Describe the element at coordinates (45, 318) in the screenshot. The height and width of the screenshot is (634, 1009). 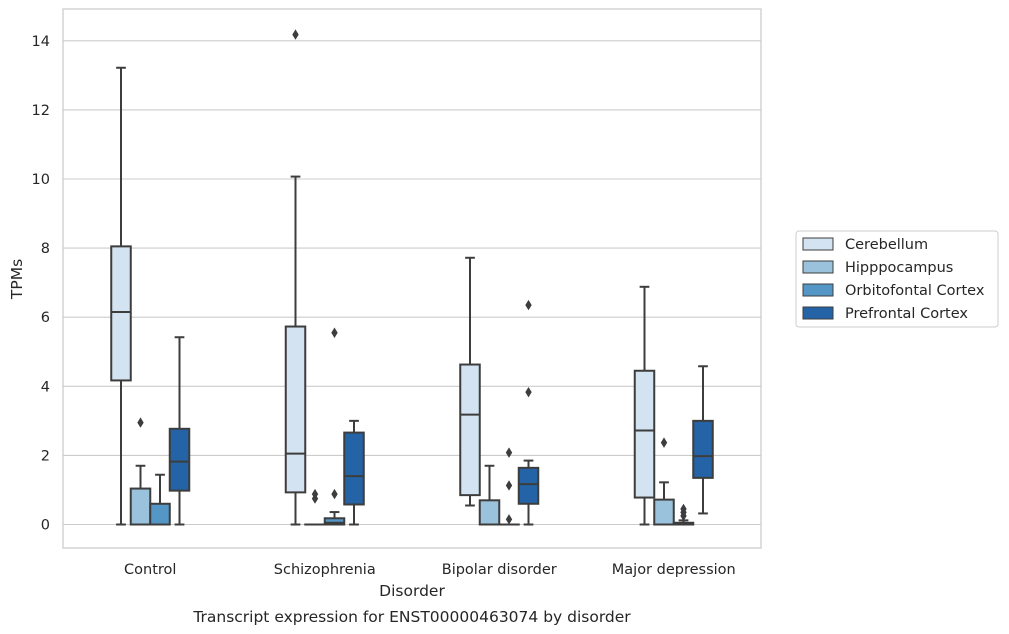
I see `y-tick-label: 6` at that location.